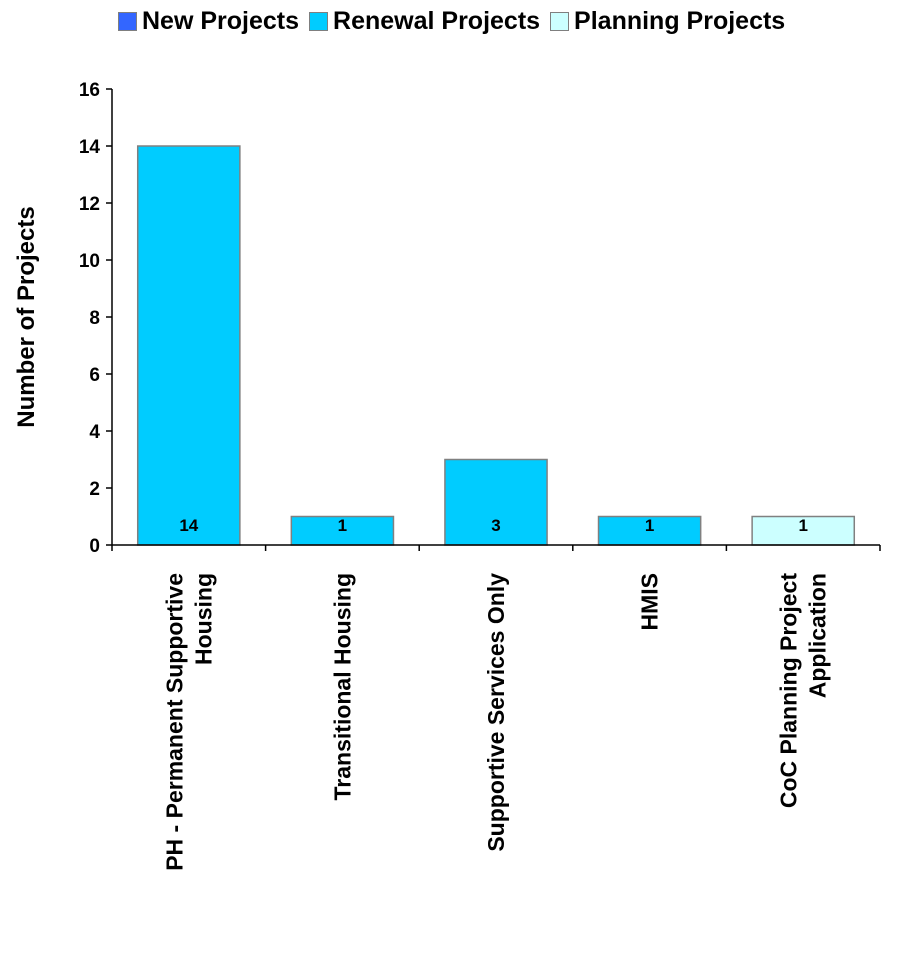 Image resolution: width=902 pixels, height=957 pixels. What do you see at coordinates (94, 546) in the screenshot?
I see `y-tick-label: 0` at bounding box center [94, 546].